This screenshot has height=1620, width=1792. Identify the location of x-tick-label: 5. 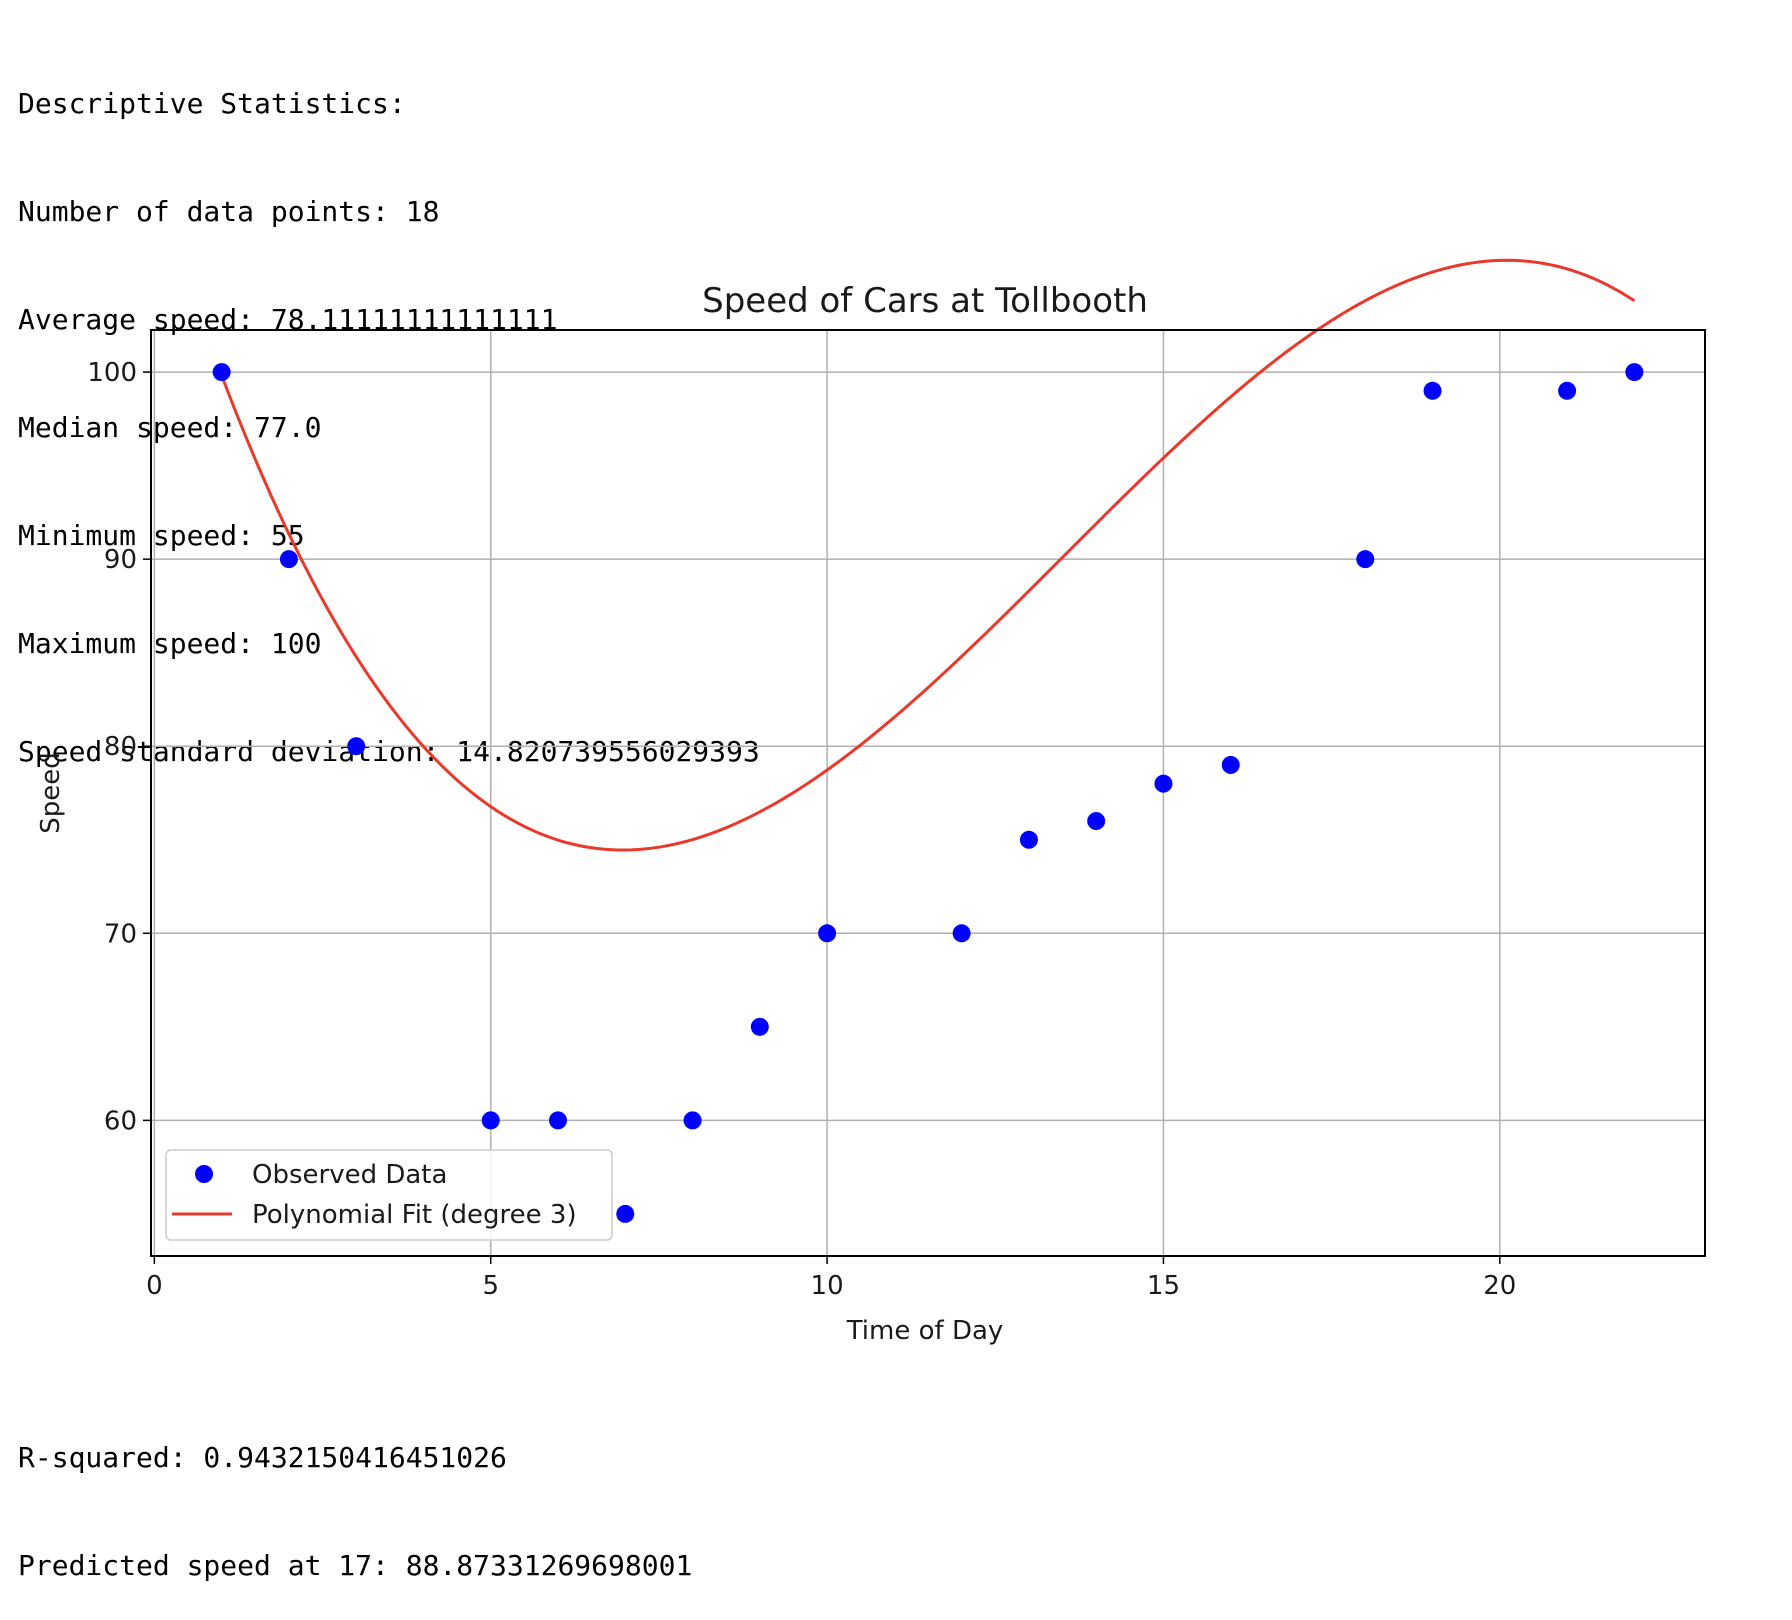
(490, 1286).